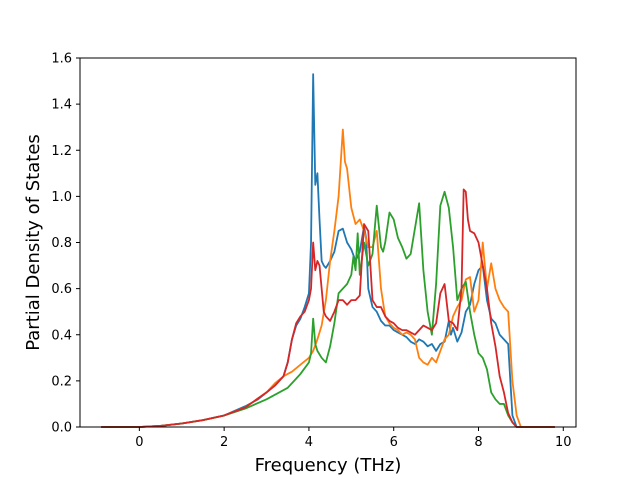 The image size is (640, 480). What do you see at coordinates (353, 438) in the screenshot?
I see `x-axis: 0 2 4 6 8 10` at bounding box center [353, 438].